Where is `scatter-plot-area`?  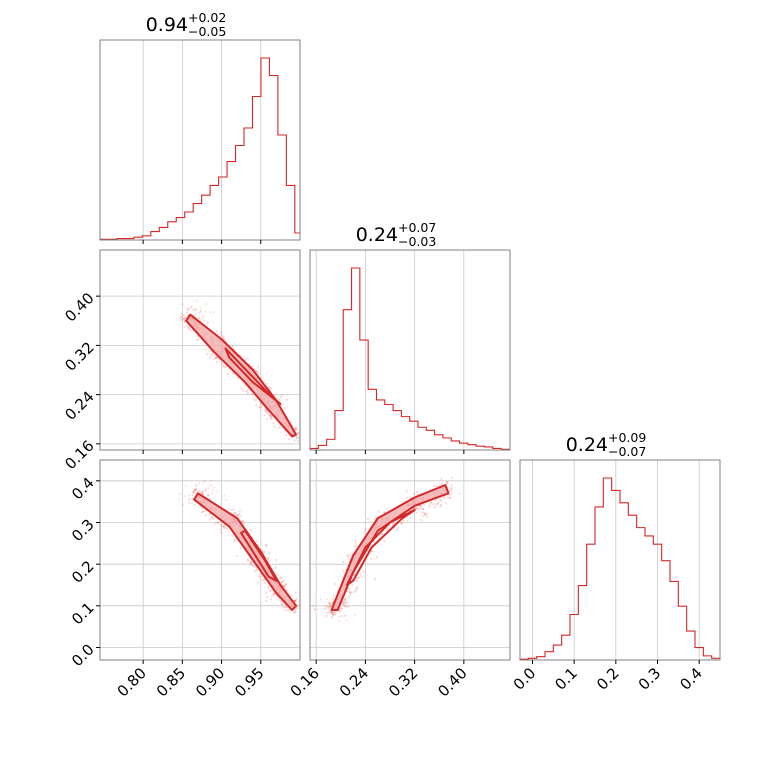
scatter-plot-area is located at coordinates (202, 350).